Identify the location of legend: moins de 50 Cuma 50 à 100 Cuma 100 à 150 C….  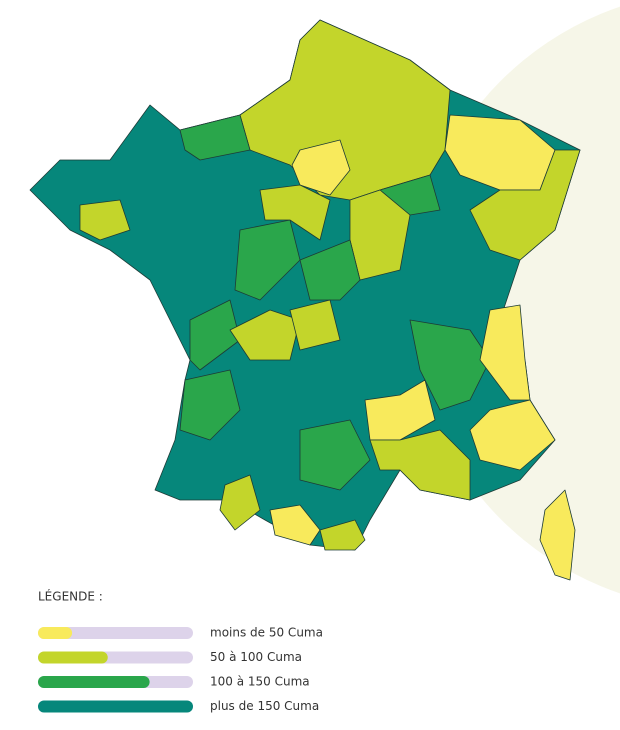
(180, 669).